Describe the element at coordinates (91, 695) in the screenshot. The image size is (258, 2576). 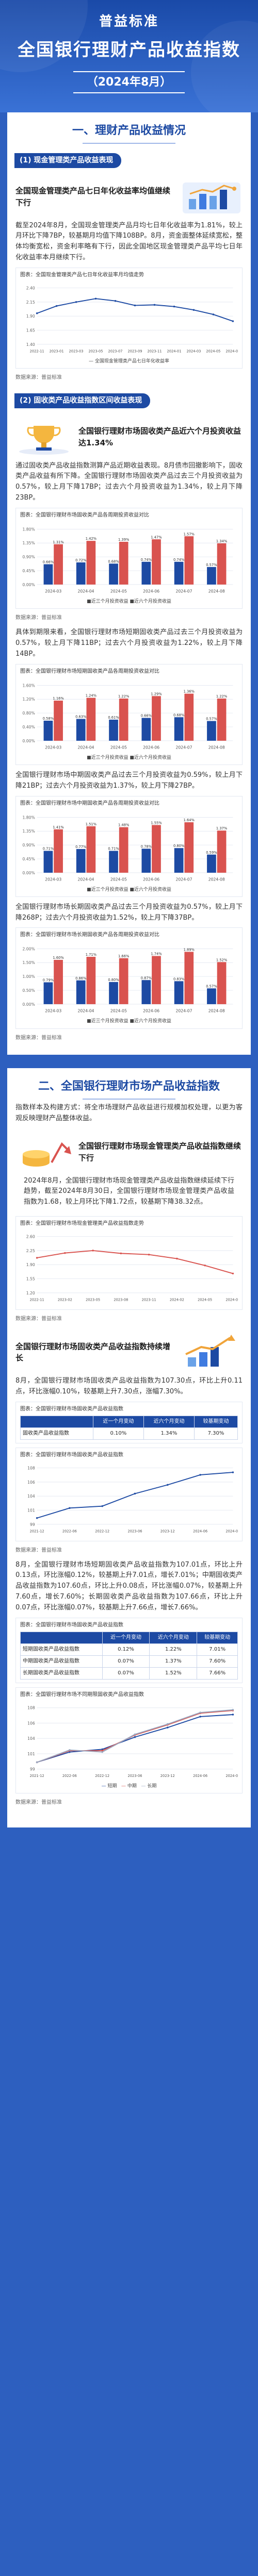
I see `bar-value-label: 1.24%` at that location.